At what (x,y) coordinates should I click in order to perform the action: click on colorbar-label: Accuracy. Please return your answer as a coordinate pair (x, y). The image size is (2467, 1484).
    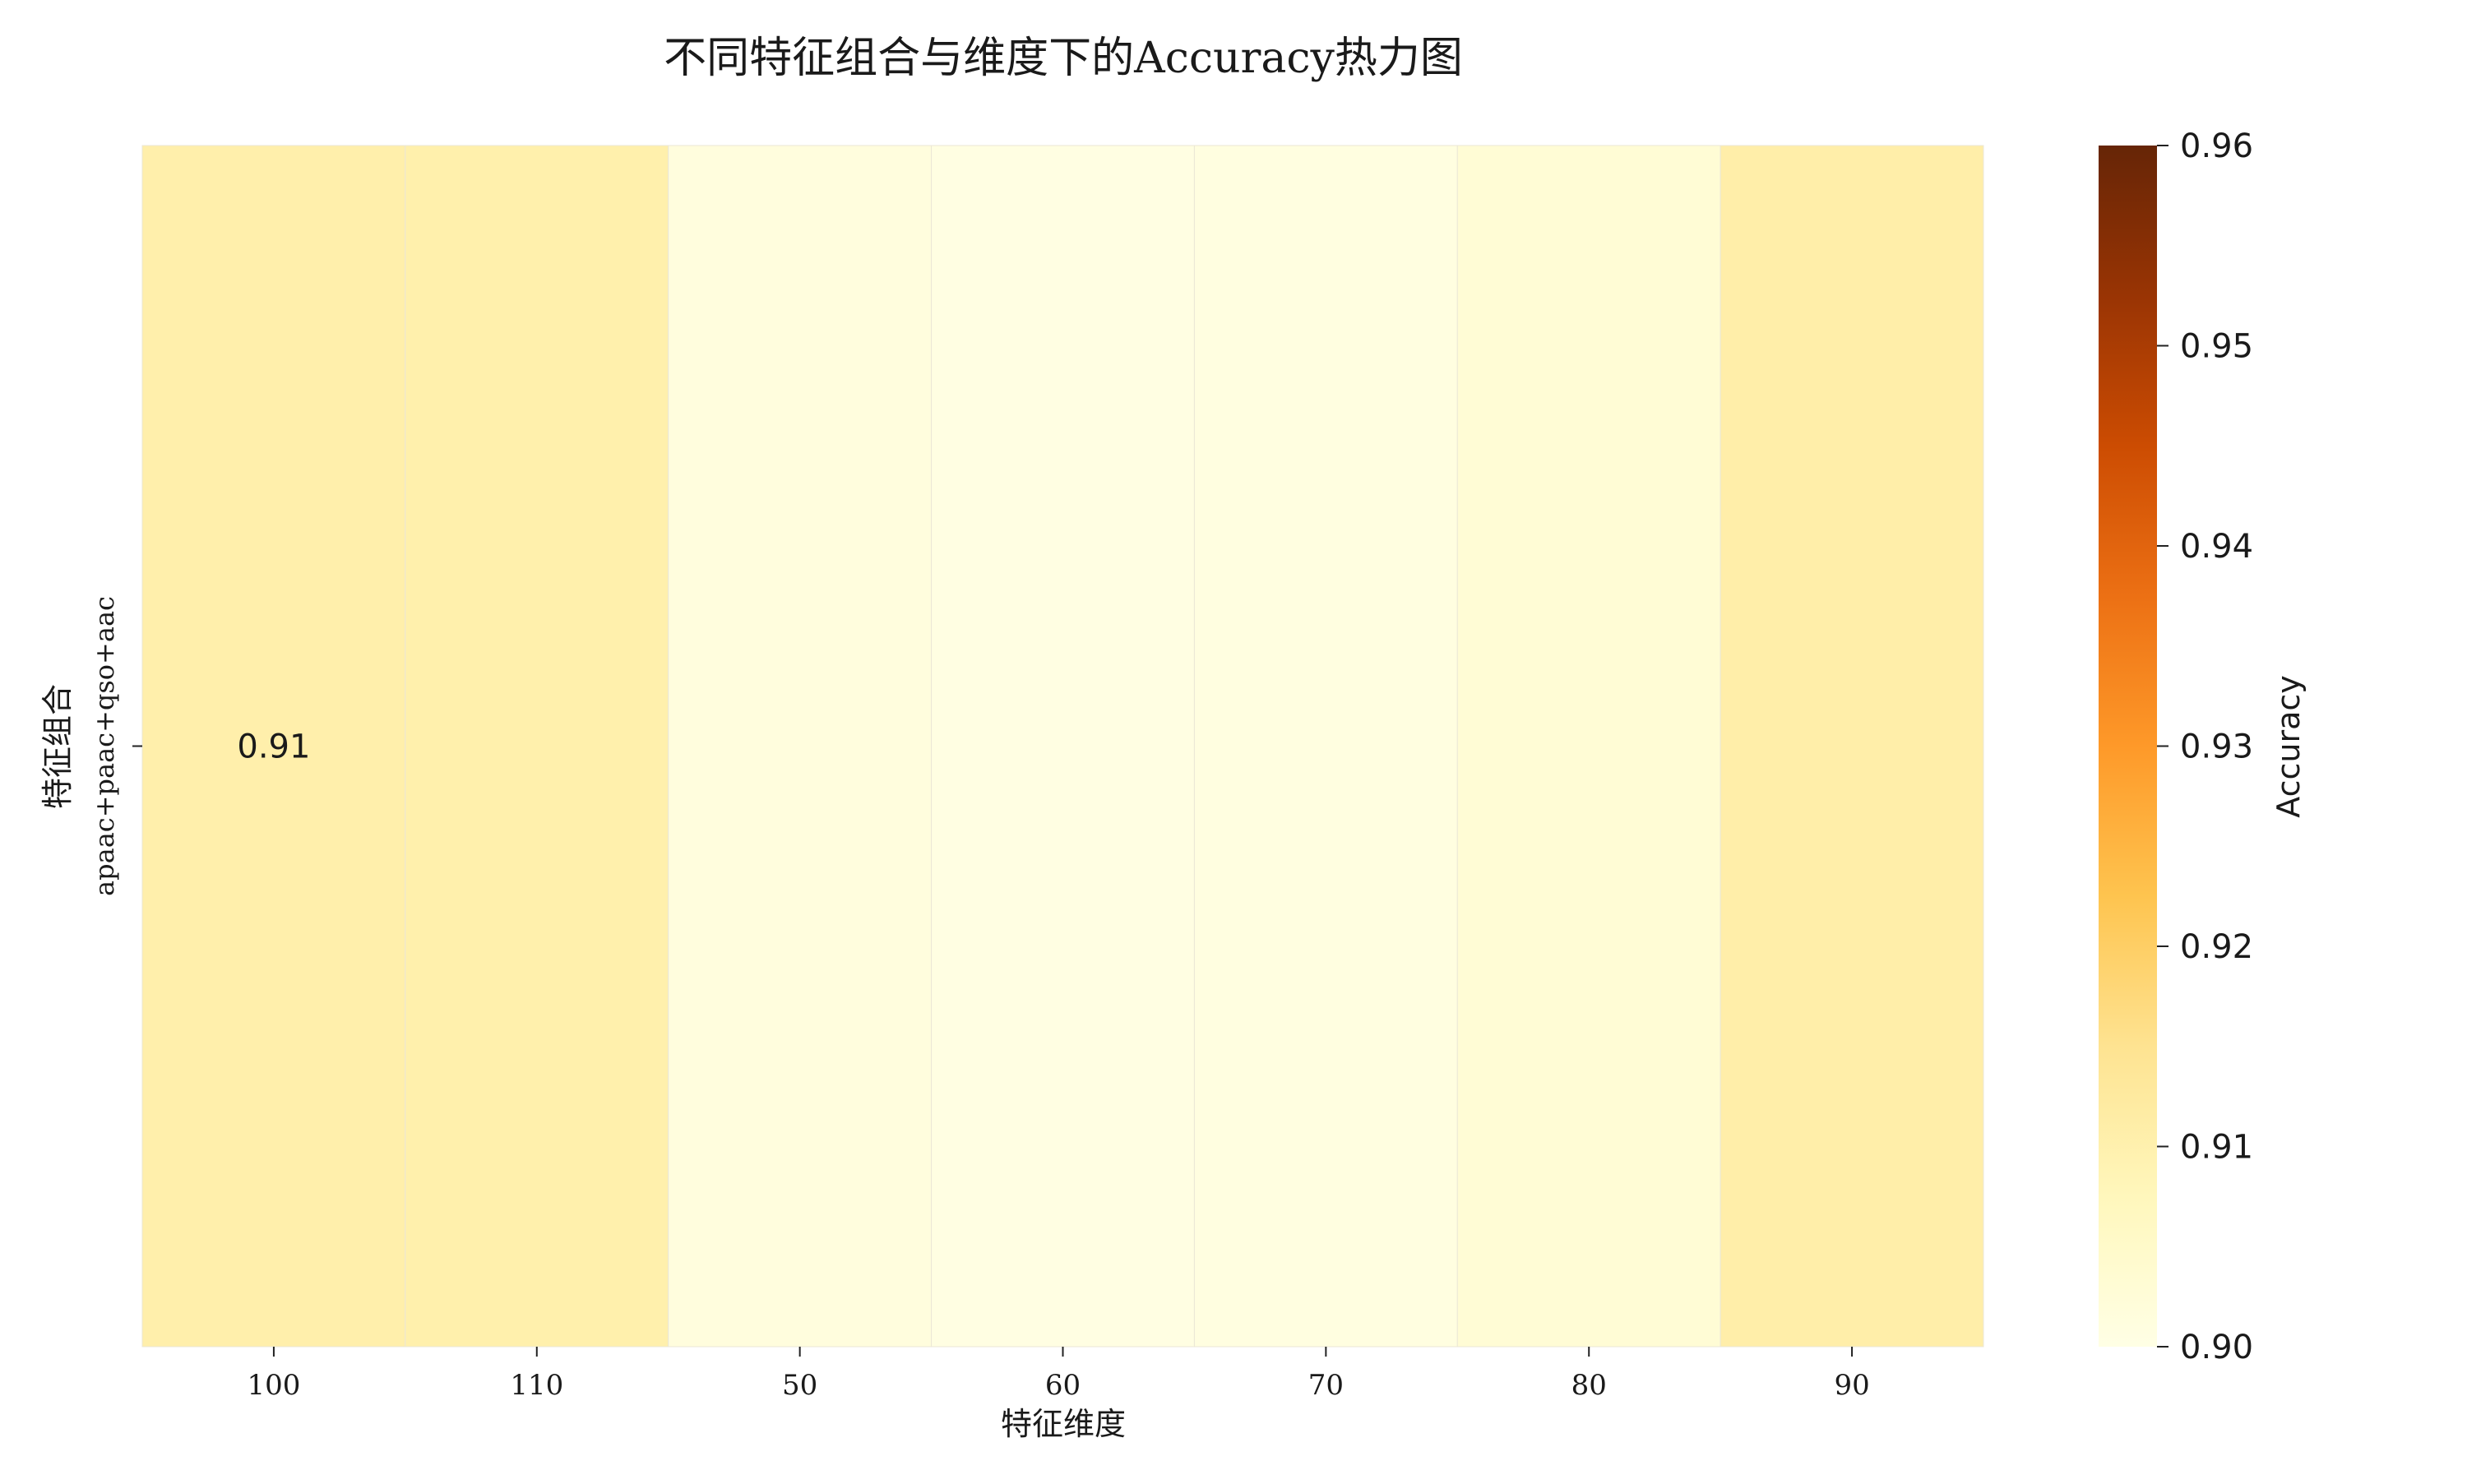
    Looking at the image, I should click on (2289, 747).